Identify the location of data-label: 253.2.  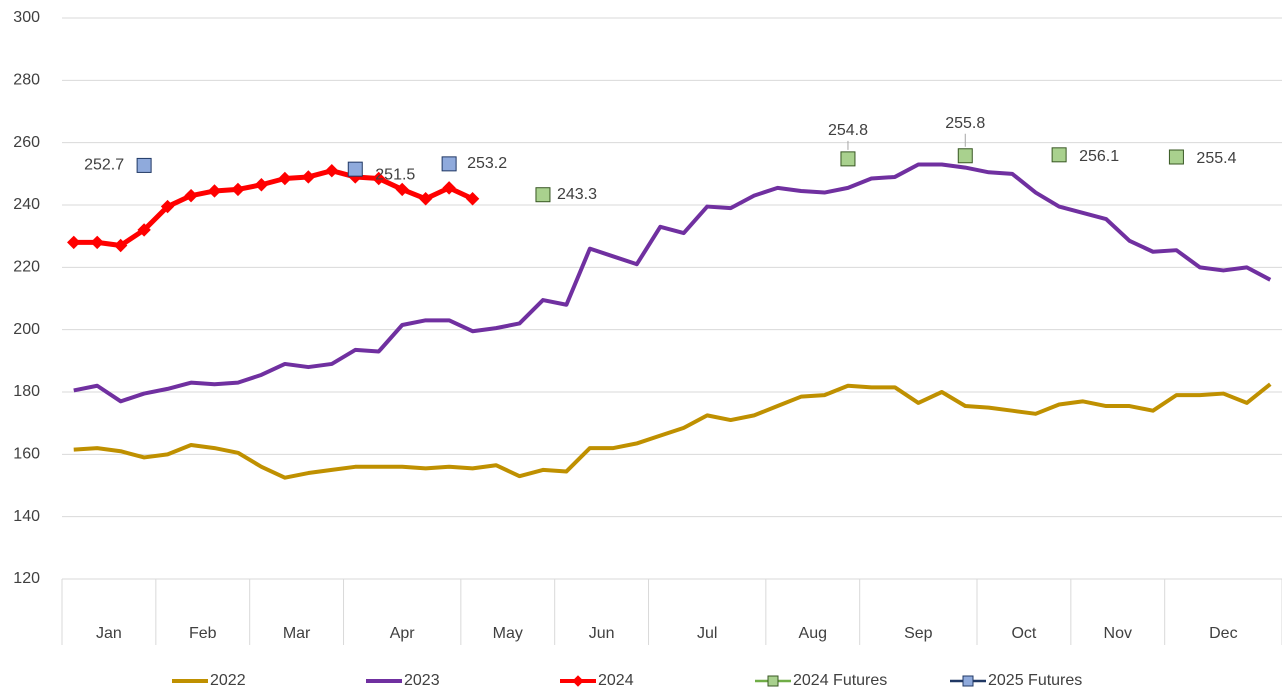
(487, 163).